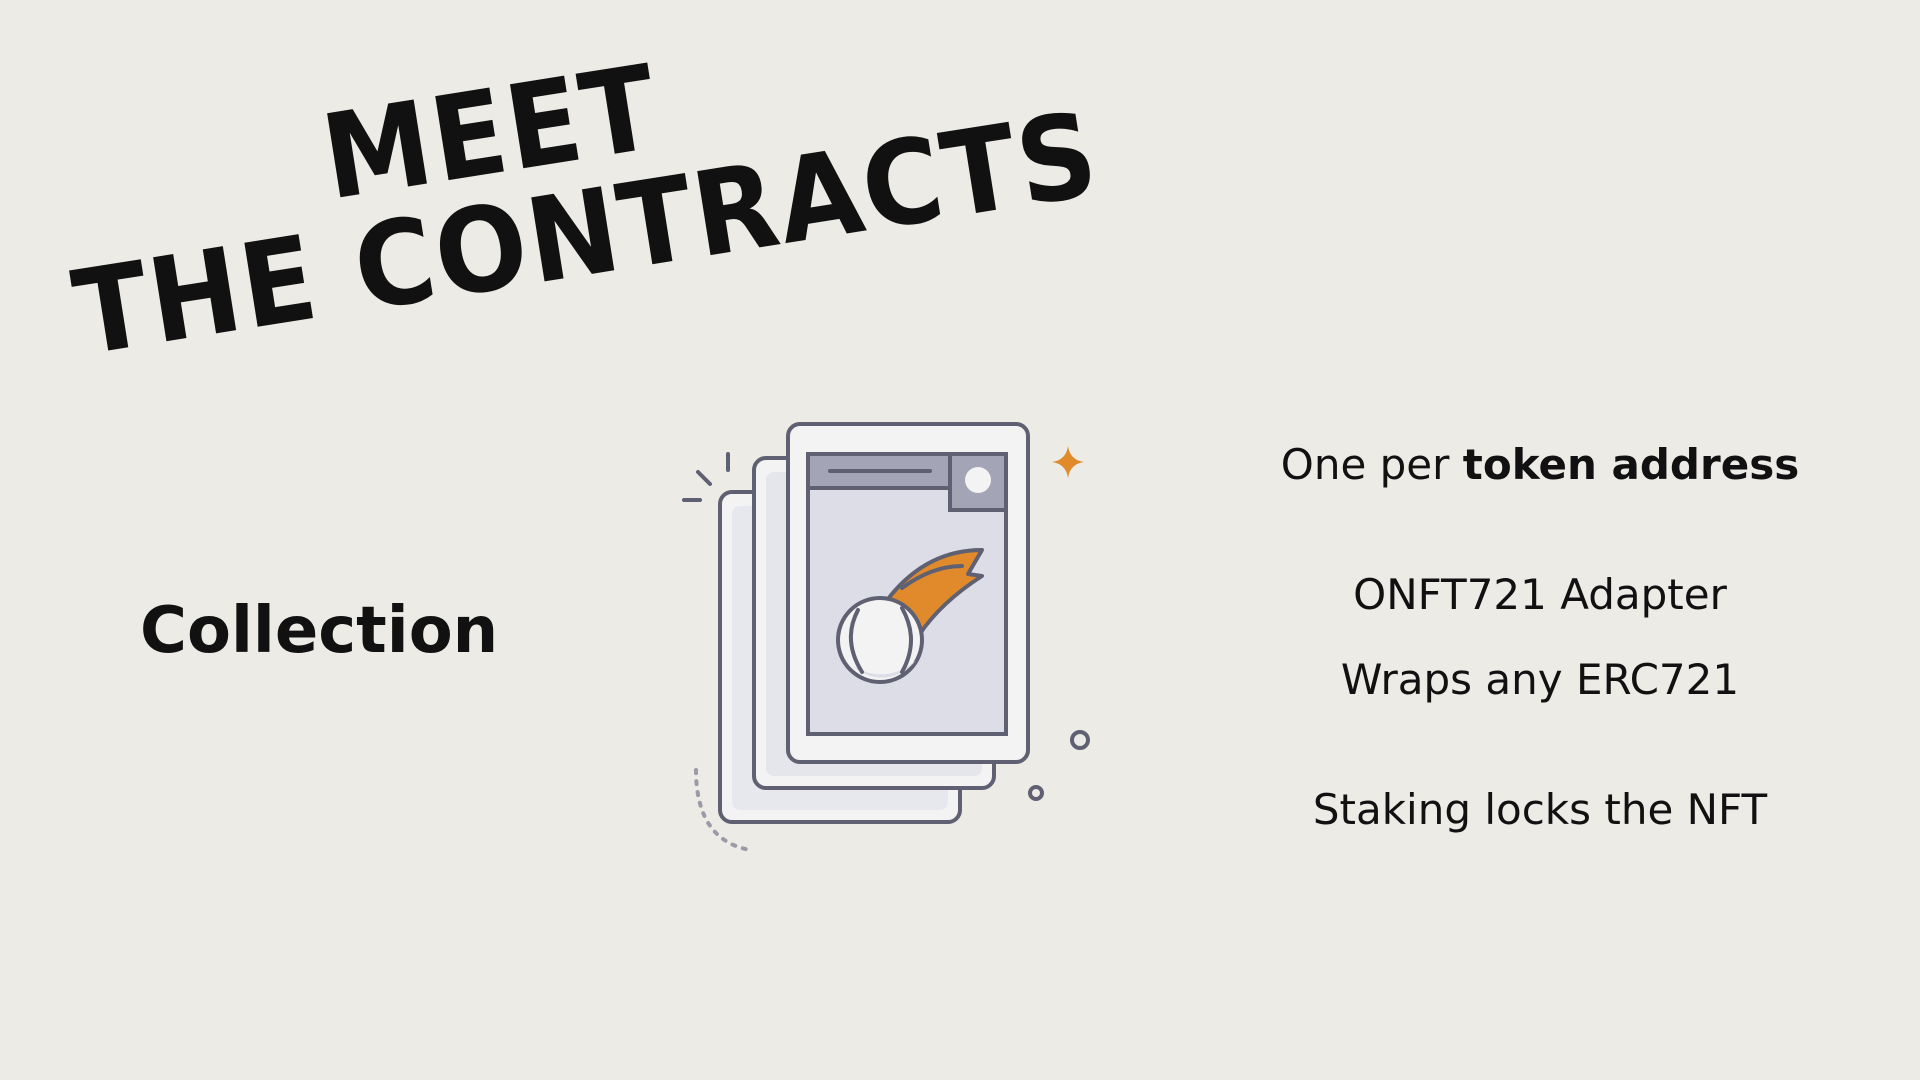 The image size is (1920, 1080). I want to click on description-line-1: One per token address, so click(1540, 465).